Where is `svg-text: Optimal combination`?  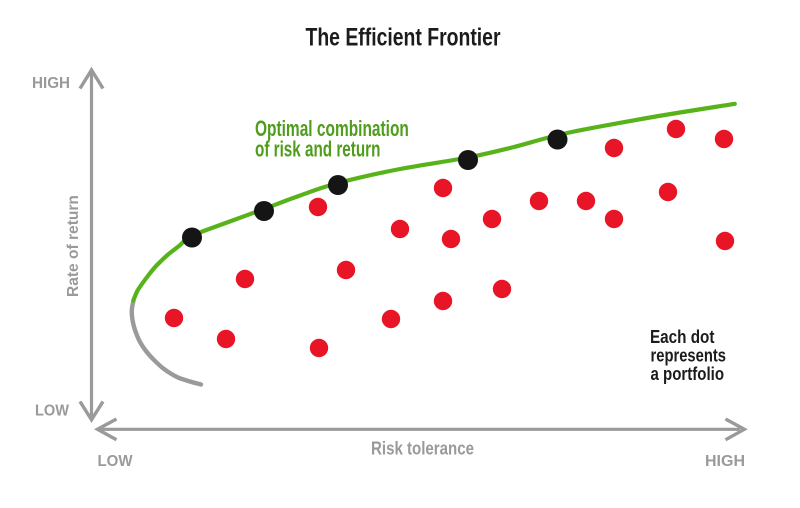
svg-text: Optimal combination is located at coordinates (332, 130).